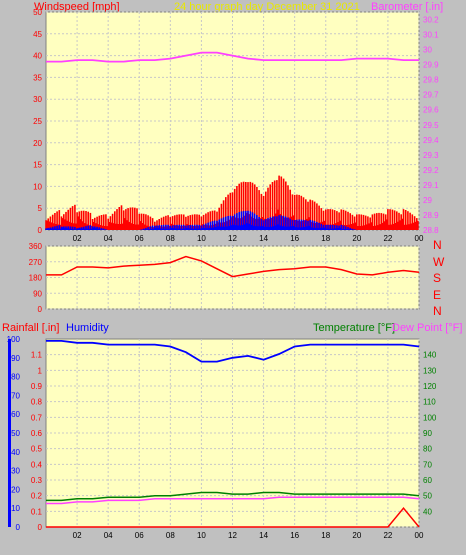 The image size is (466, 555). I want to click on y-tick-label: 1.1, so click(37, 355).